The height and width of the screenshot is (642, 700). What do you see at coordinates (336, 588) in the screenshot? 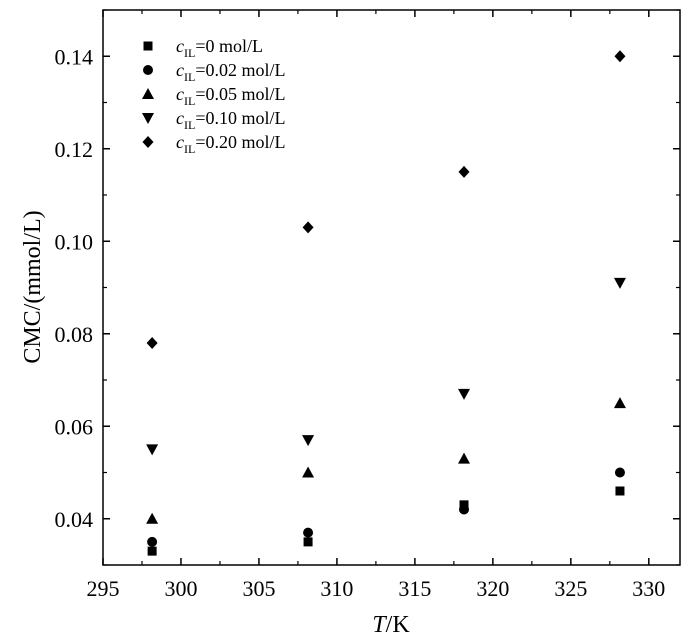
I see `x-tick-label: 310` at bounding box center [336, 588].